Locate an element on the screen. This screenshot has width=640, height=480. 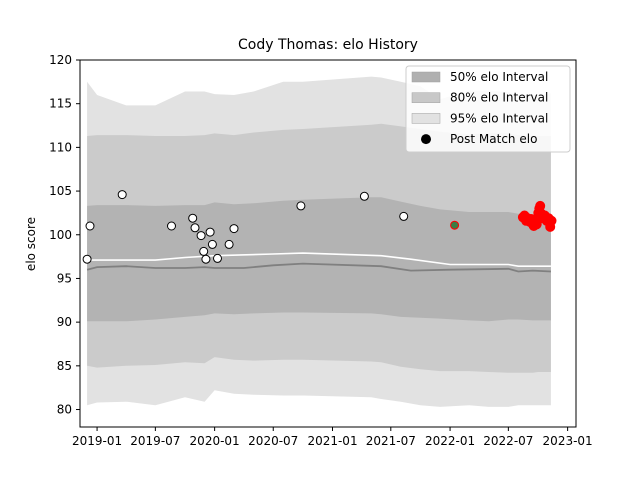
y-tick-label: 90 is located at coordinates (64, 322).